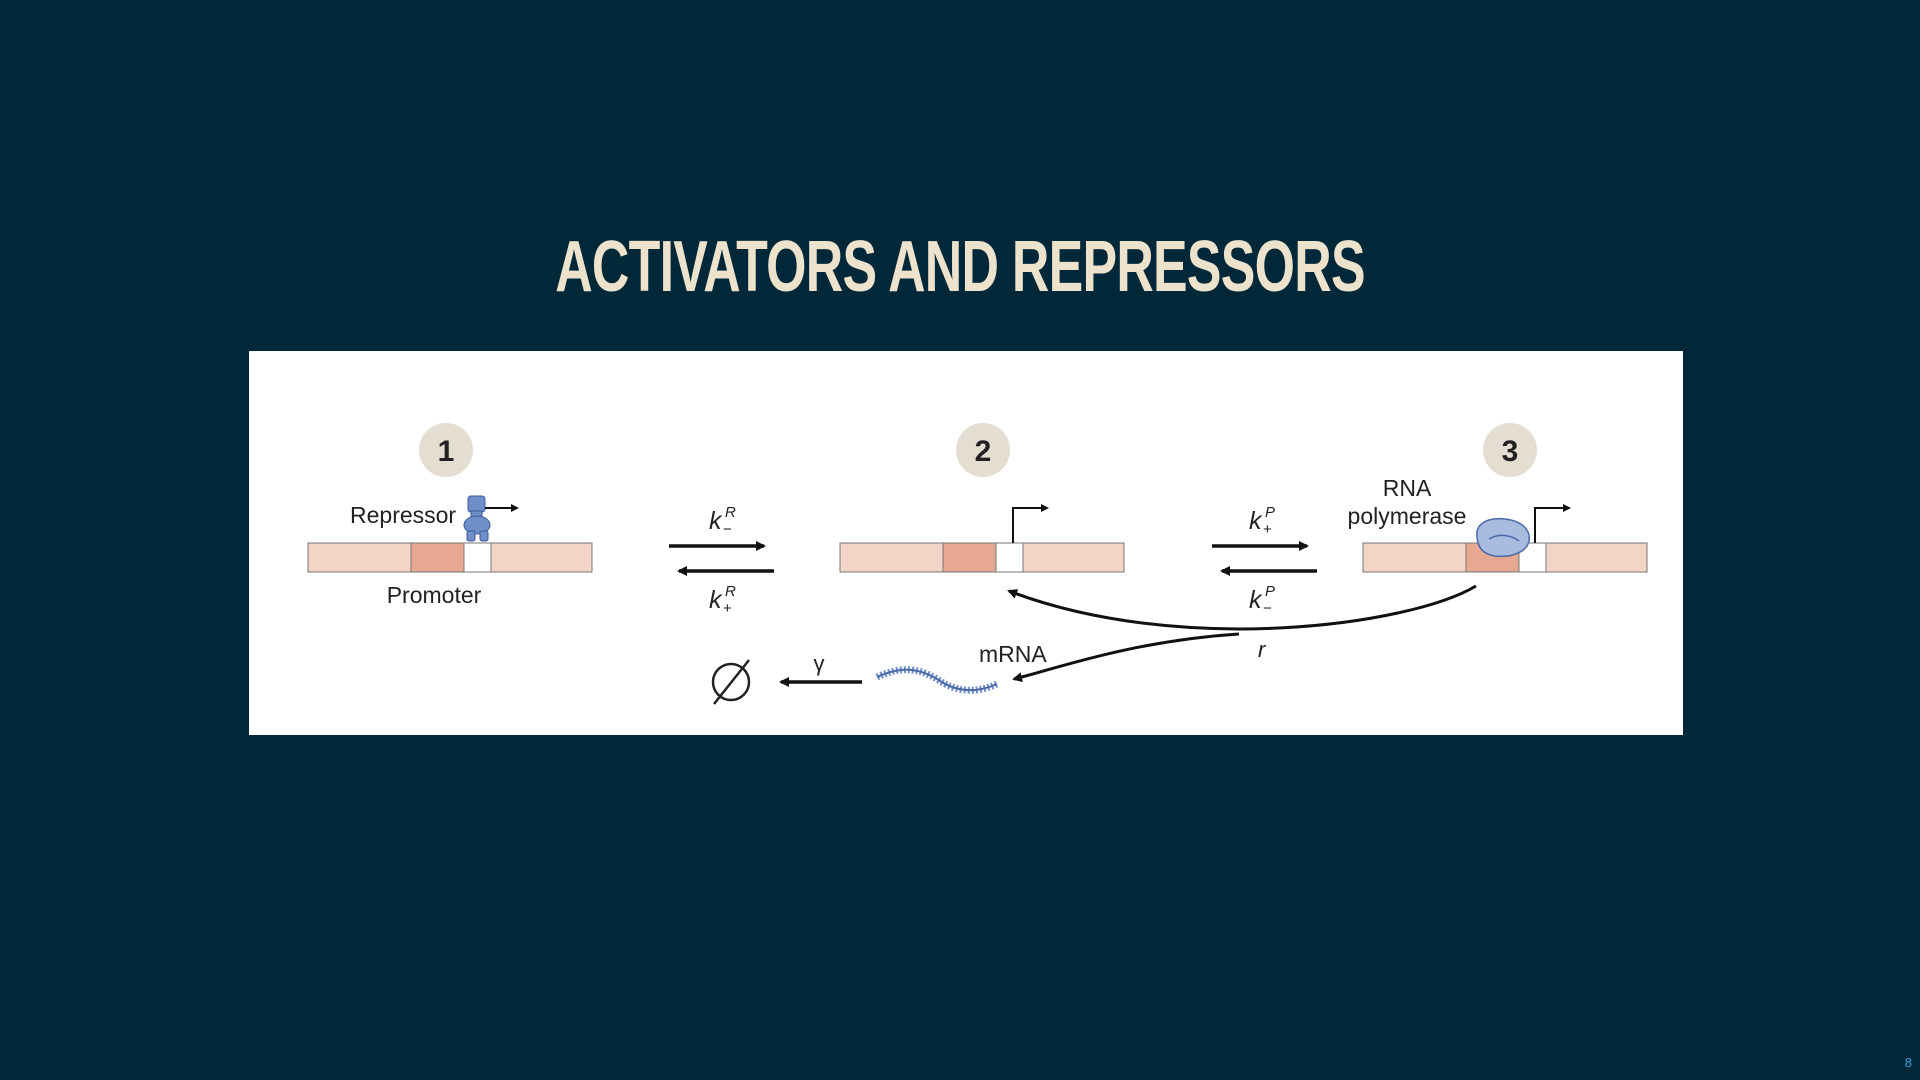 This screenshot has width=1920, height=1080. What do you see at coordinates (1013, 654) in the screenshot?
I see `mrna-label: mRNA` at bounding box center [1013, 654].